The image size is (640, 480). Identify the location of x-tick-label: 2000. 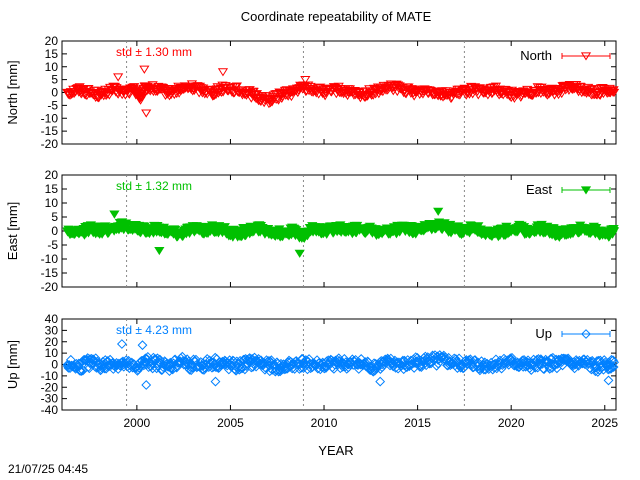
(137, 423).